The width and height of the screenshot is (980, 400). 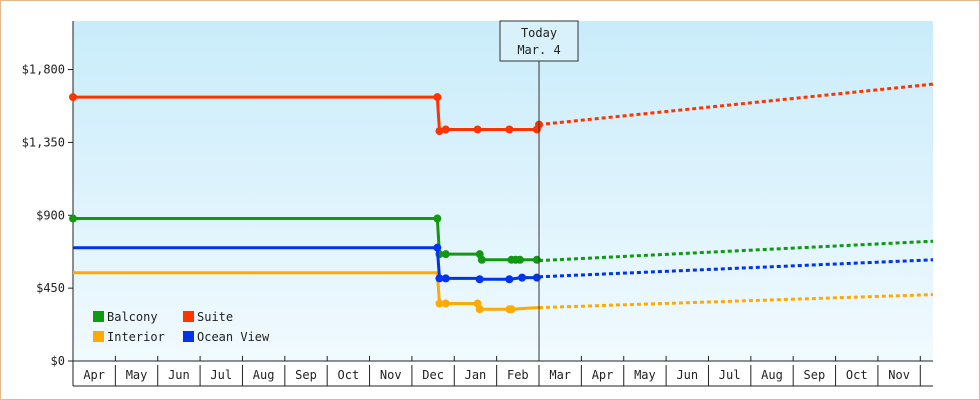 What do you see at coordinates (539, 41) in the screenshot?
I see `today-box` at bounding box center [539, 41].